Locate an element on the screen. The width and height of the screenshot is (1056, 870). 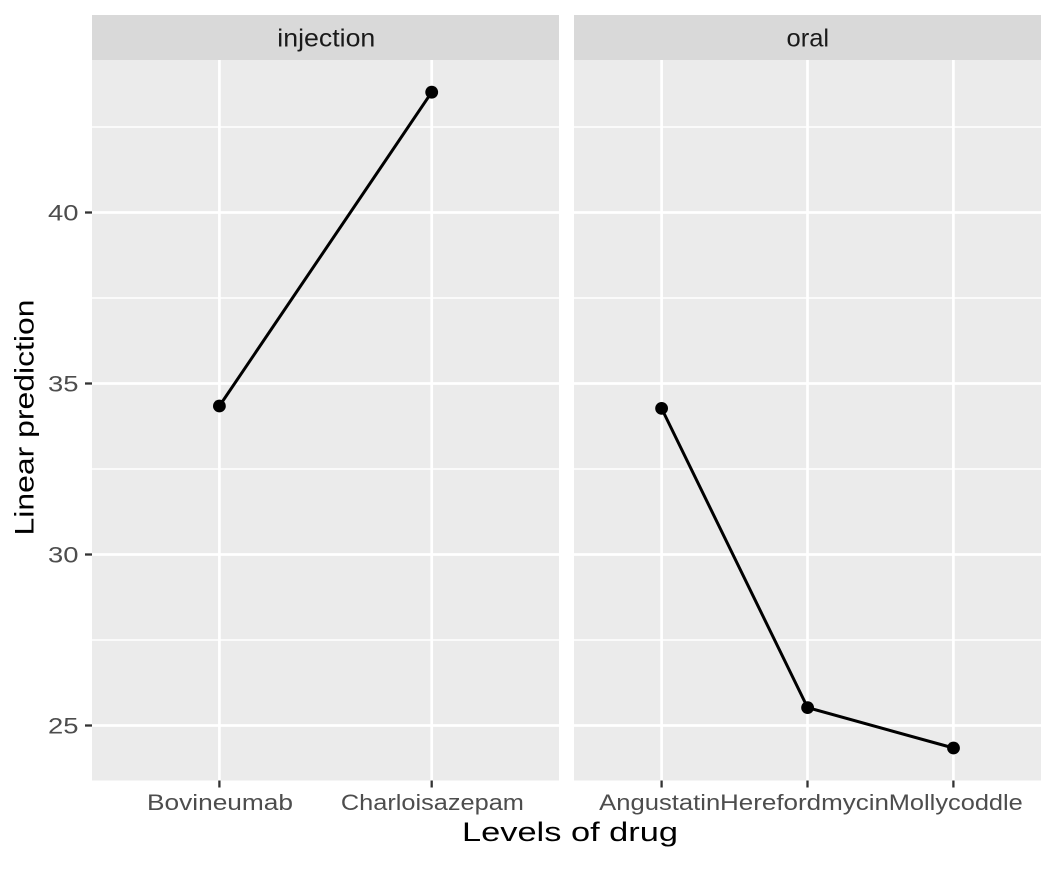
svg-text: Linear prediction is located at coordinates (25, 418).